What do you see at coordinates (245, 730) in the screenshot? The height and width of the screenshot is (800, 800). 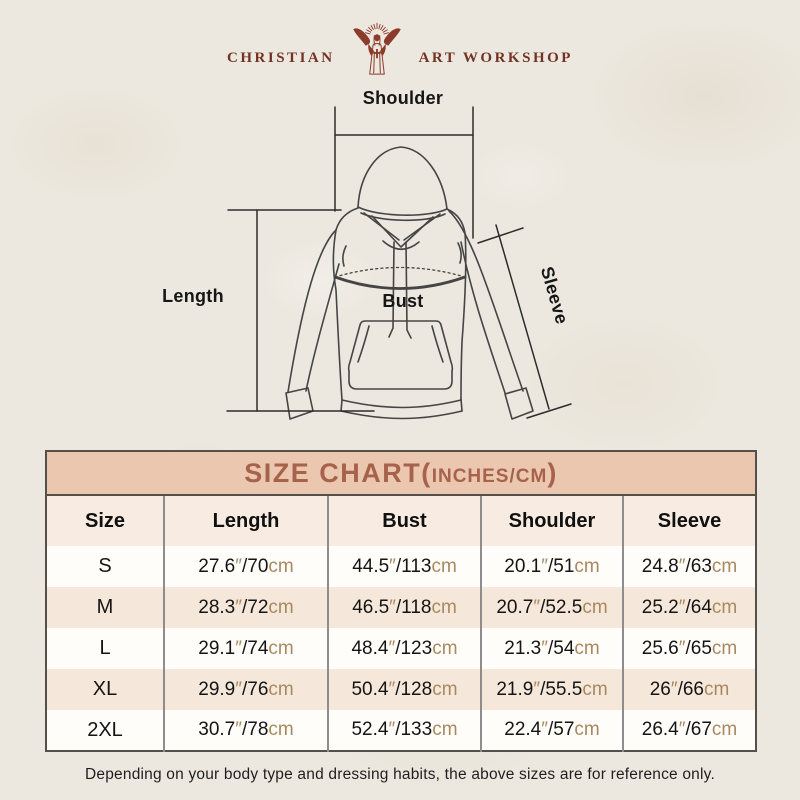 I see `length-measurement: 30.7″/78cm` at bounding box center [245, 730].